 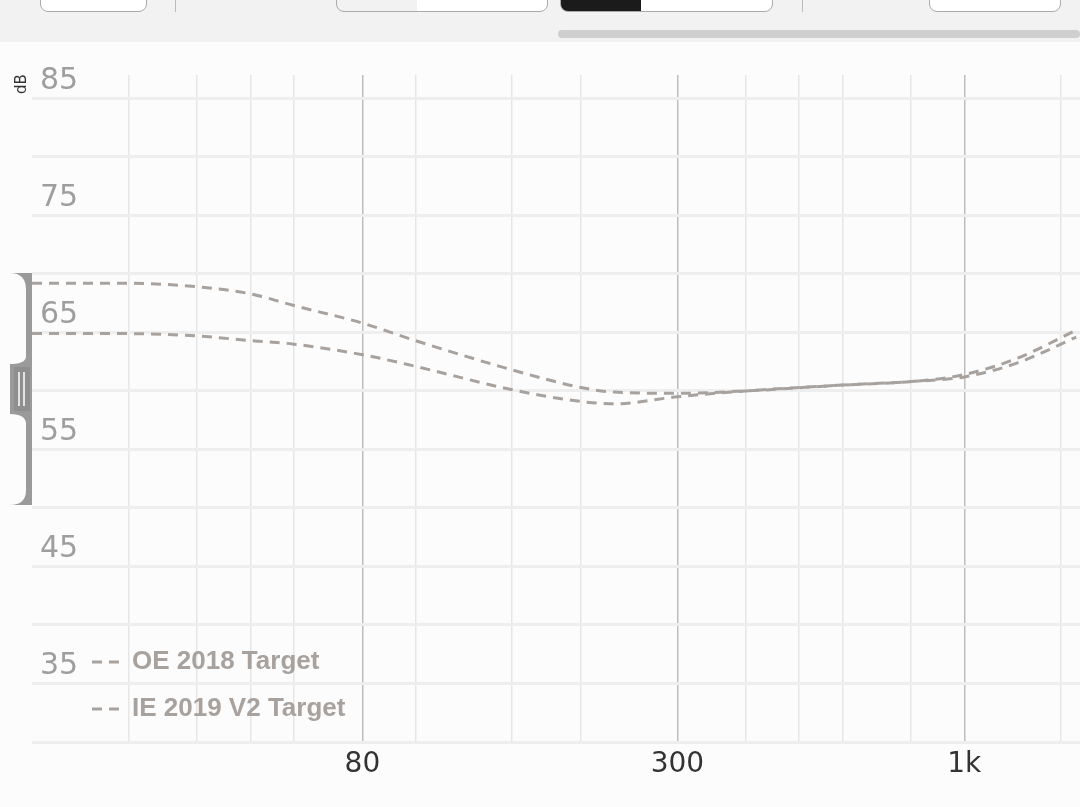 I want to click on y-axis-title: dB, so click(x=20, y=84).